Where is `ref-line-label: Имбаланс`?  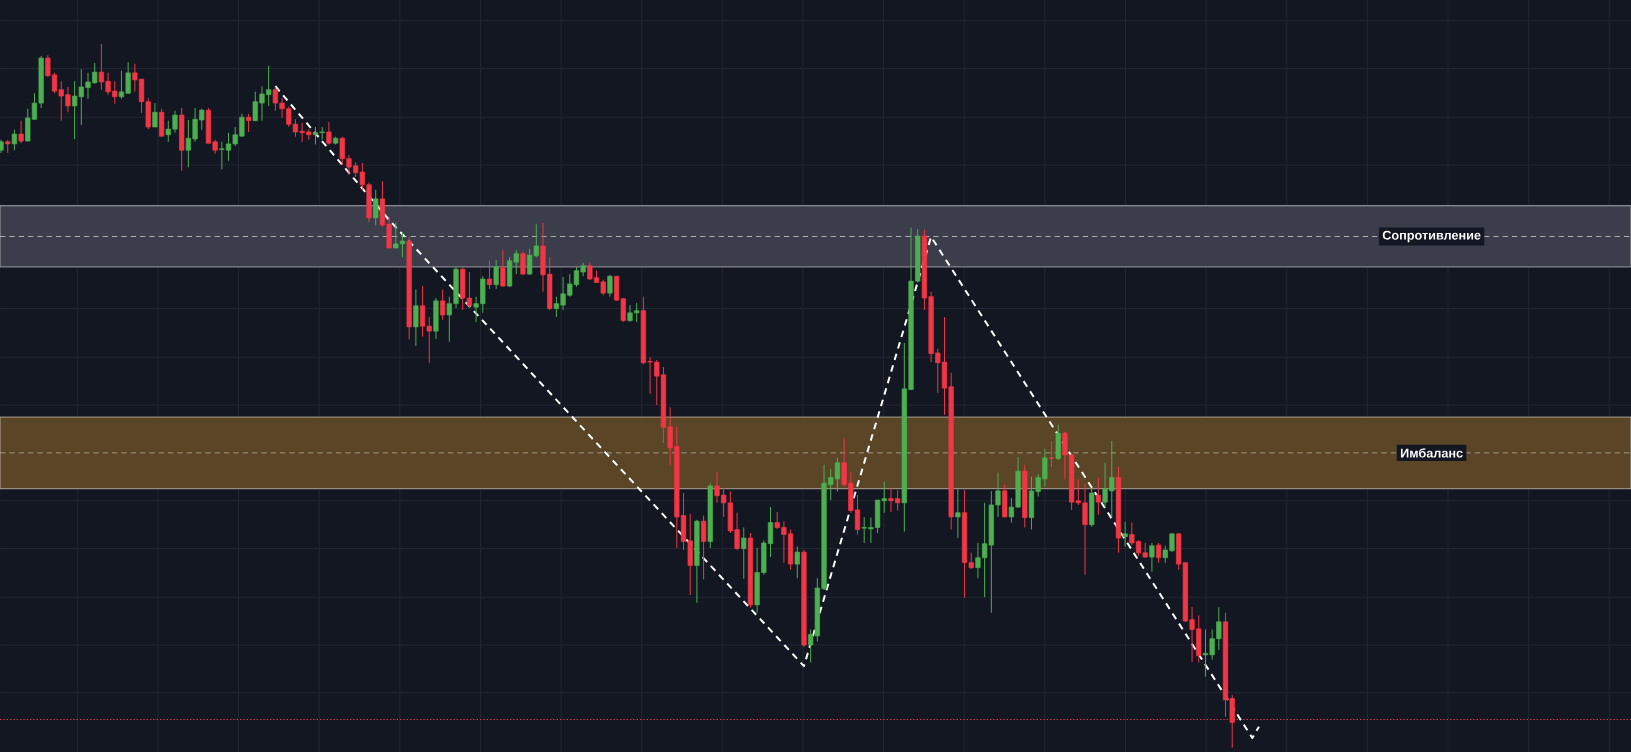
ref-line-label: Имбаланс is located at coordinates (1431, 453).